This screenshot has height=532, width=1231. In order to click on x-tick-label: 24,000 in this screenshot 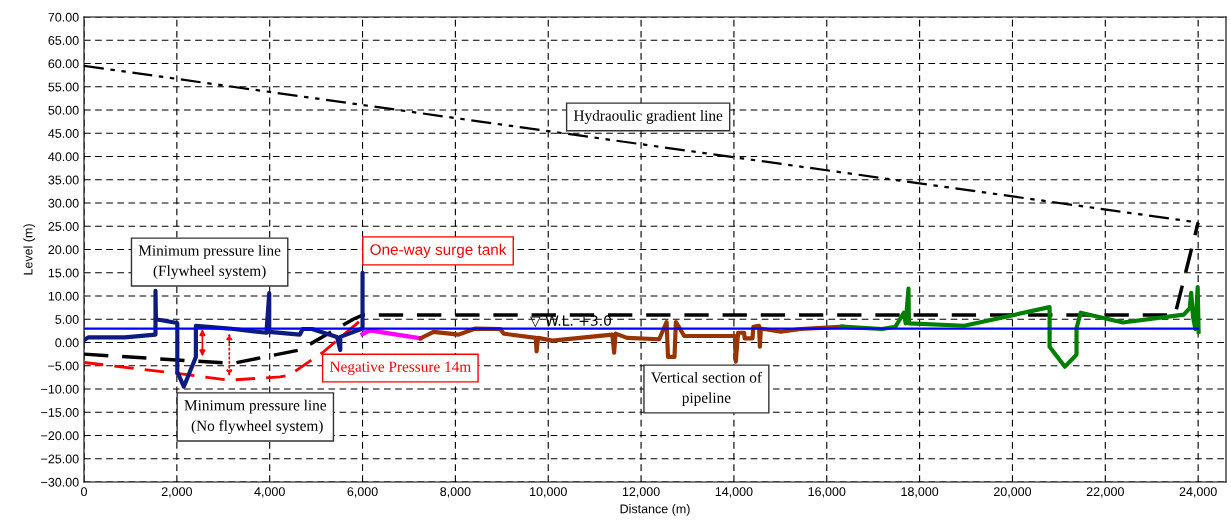, I will do `click(1198, 492)`.